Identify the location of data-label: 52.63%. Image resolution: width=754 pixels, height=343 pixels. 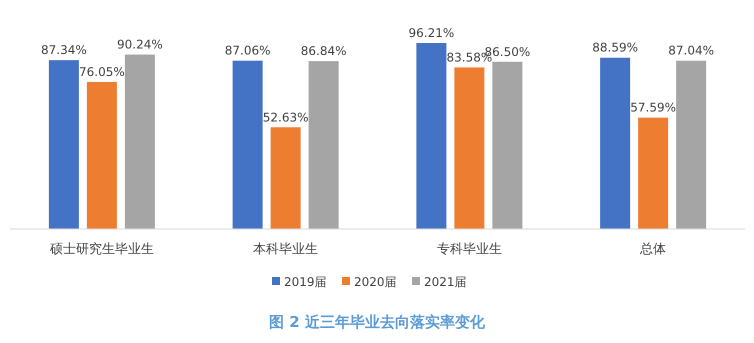
(285, 117).